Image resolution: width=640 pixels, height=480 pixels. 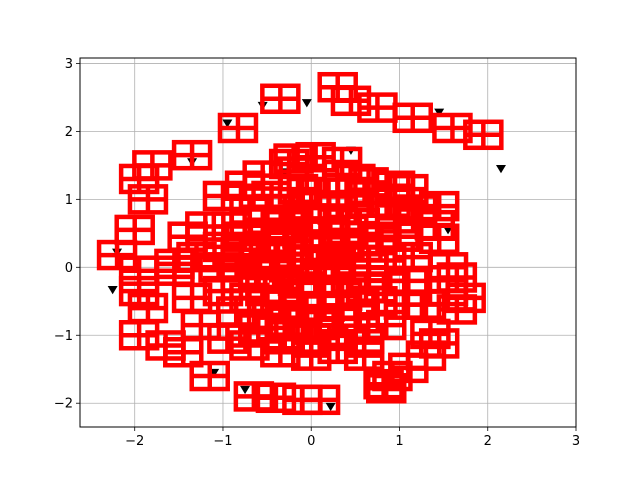 What do you see at coordinates (63, 336) in the screenshot?
I see `y-tick-label: −1` at bounding box center [63, 336].